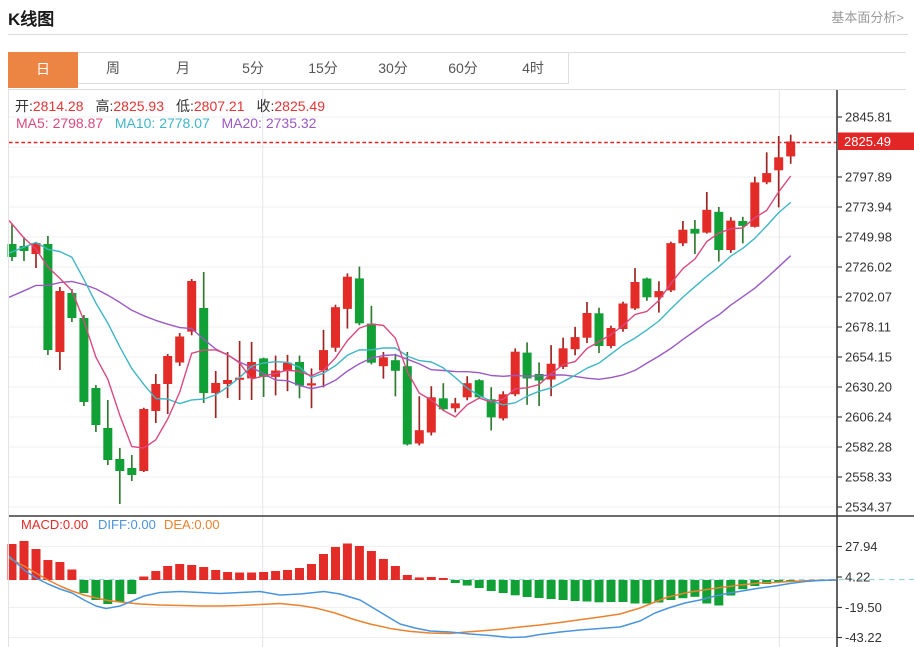 The image size is (914, 647). I want to click on svg-text: 2797.89, so click(868, 177).